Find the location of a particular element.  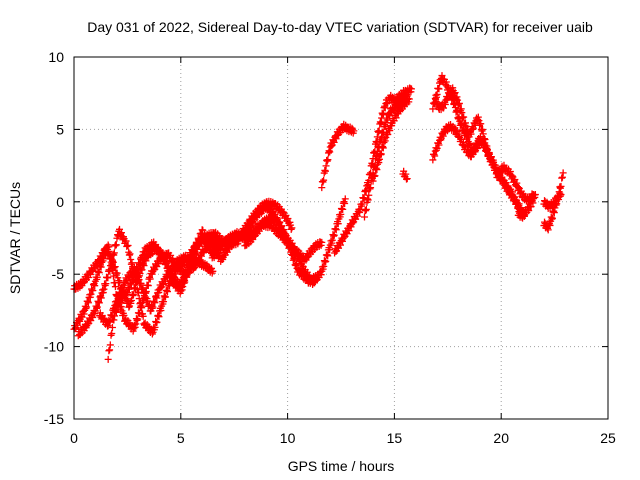

x-tick-label: 10 is located at coordinates (288, 438).